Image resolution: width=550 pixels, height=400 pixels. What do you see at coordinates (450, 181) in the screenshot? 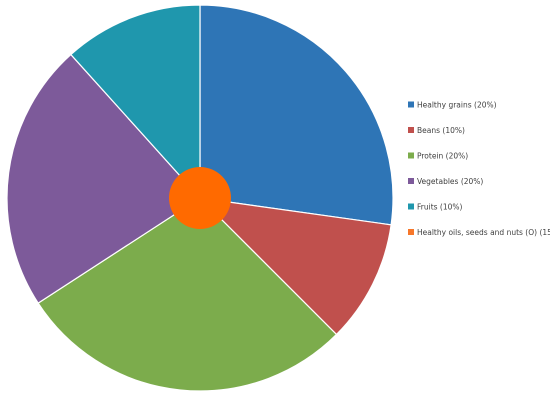
I see `legend-label-3: Vegetables (20%)` at bounding box center [450, 181].